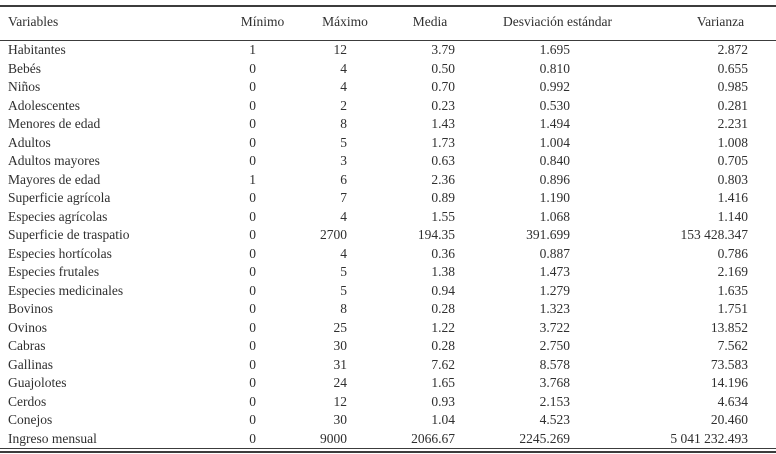 The height and width of the screenshot is (454, 776). What do you see at coordinates (443, 308) in the screenshot?
I see `cell-media: 0.28` at bounding box center [443, 308].